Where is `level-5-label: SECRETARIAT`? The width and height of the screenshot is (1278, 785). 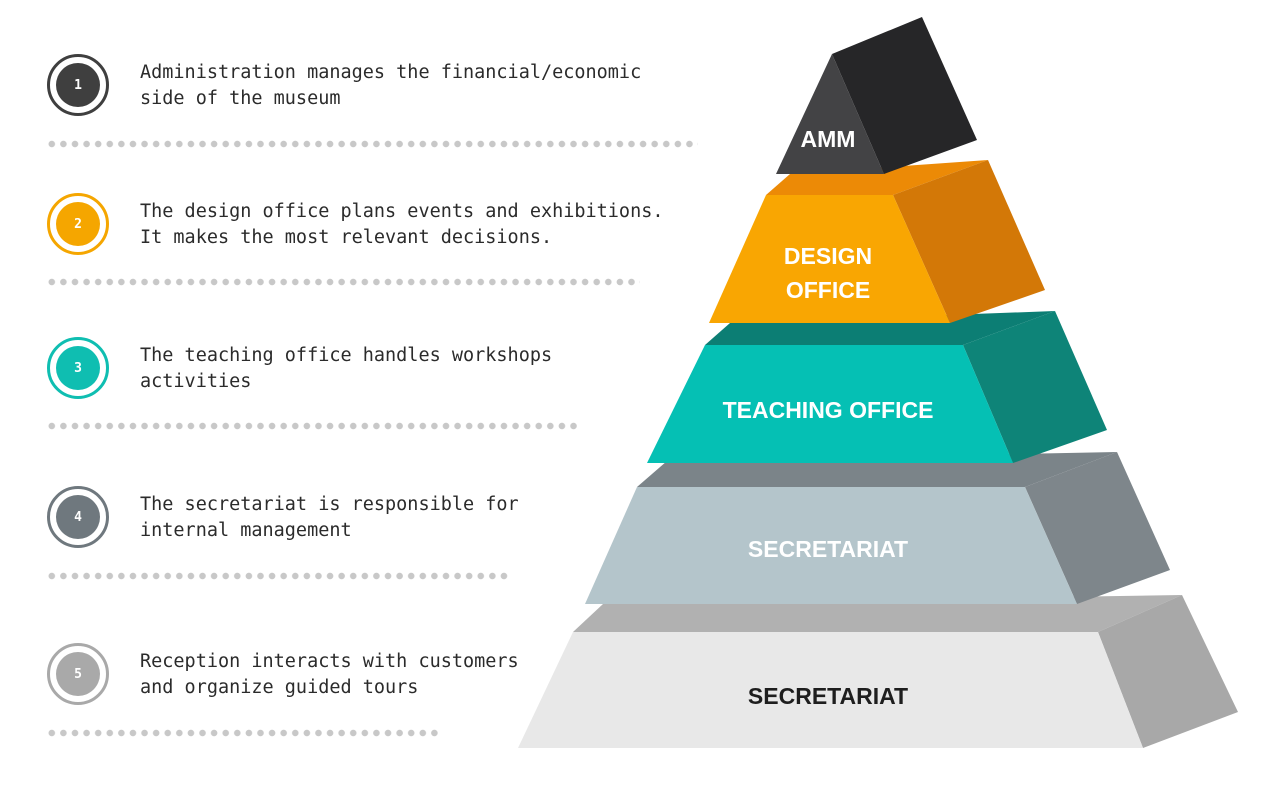 level-5-label: SECRETARIAT is located at coordinates (828, 696).